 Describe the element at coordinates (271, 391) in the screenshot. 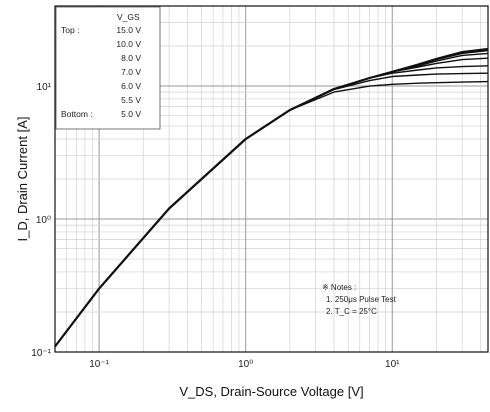

I see `x-axis-label: V_DS, Drain-Source Voltage [V]` at that location.